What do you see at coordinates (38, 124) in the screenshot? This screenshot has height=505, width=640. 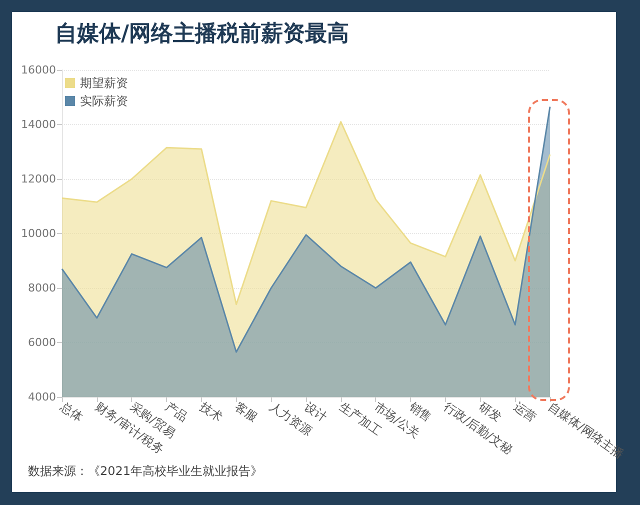 I see `y-tick-label: 14000` at bounding box center [38, 124].